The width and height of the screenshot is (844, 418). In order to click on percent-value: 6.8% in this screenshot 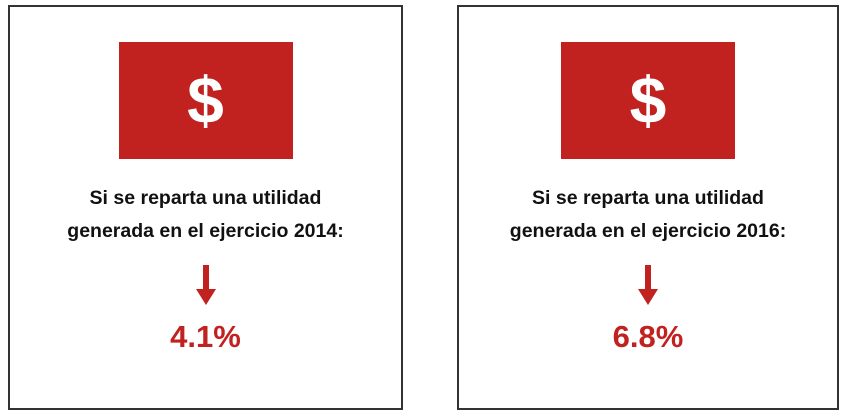, I will do `click(648, 336)`.